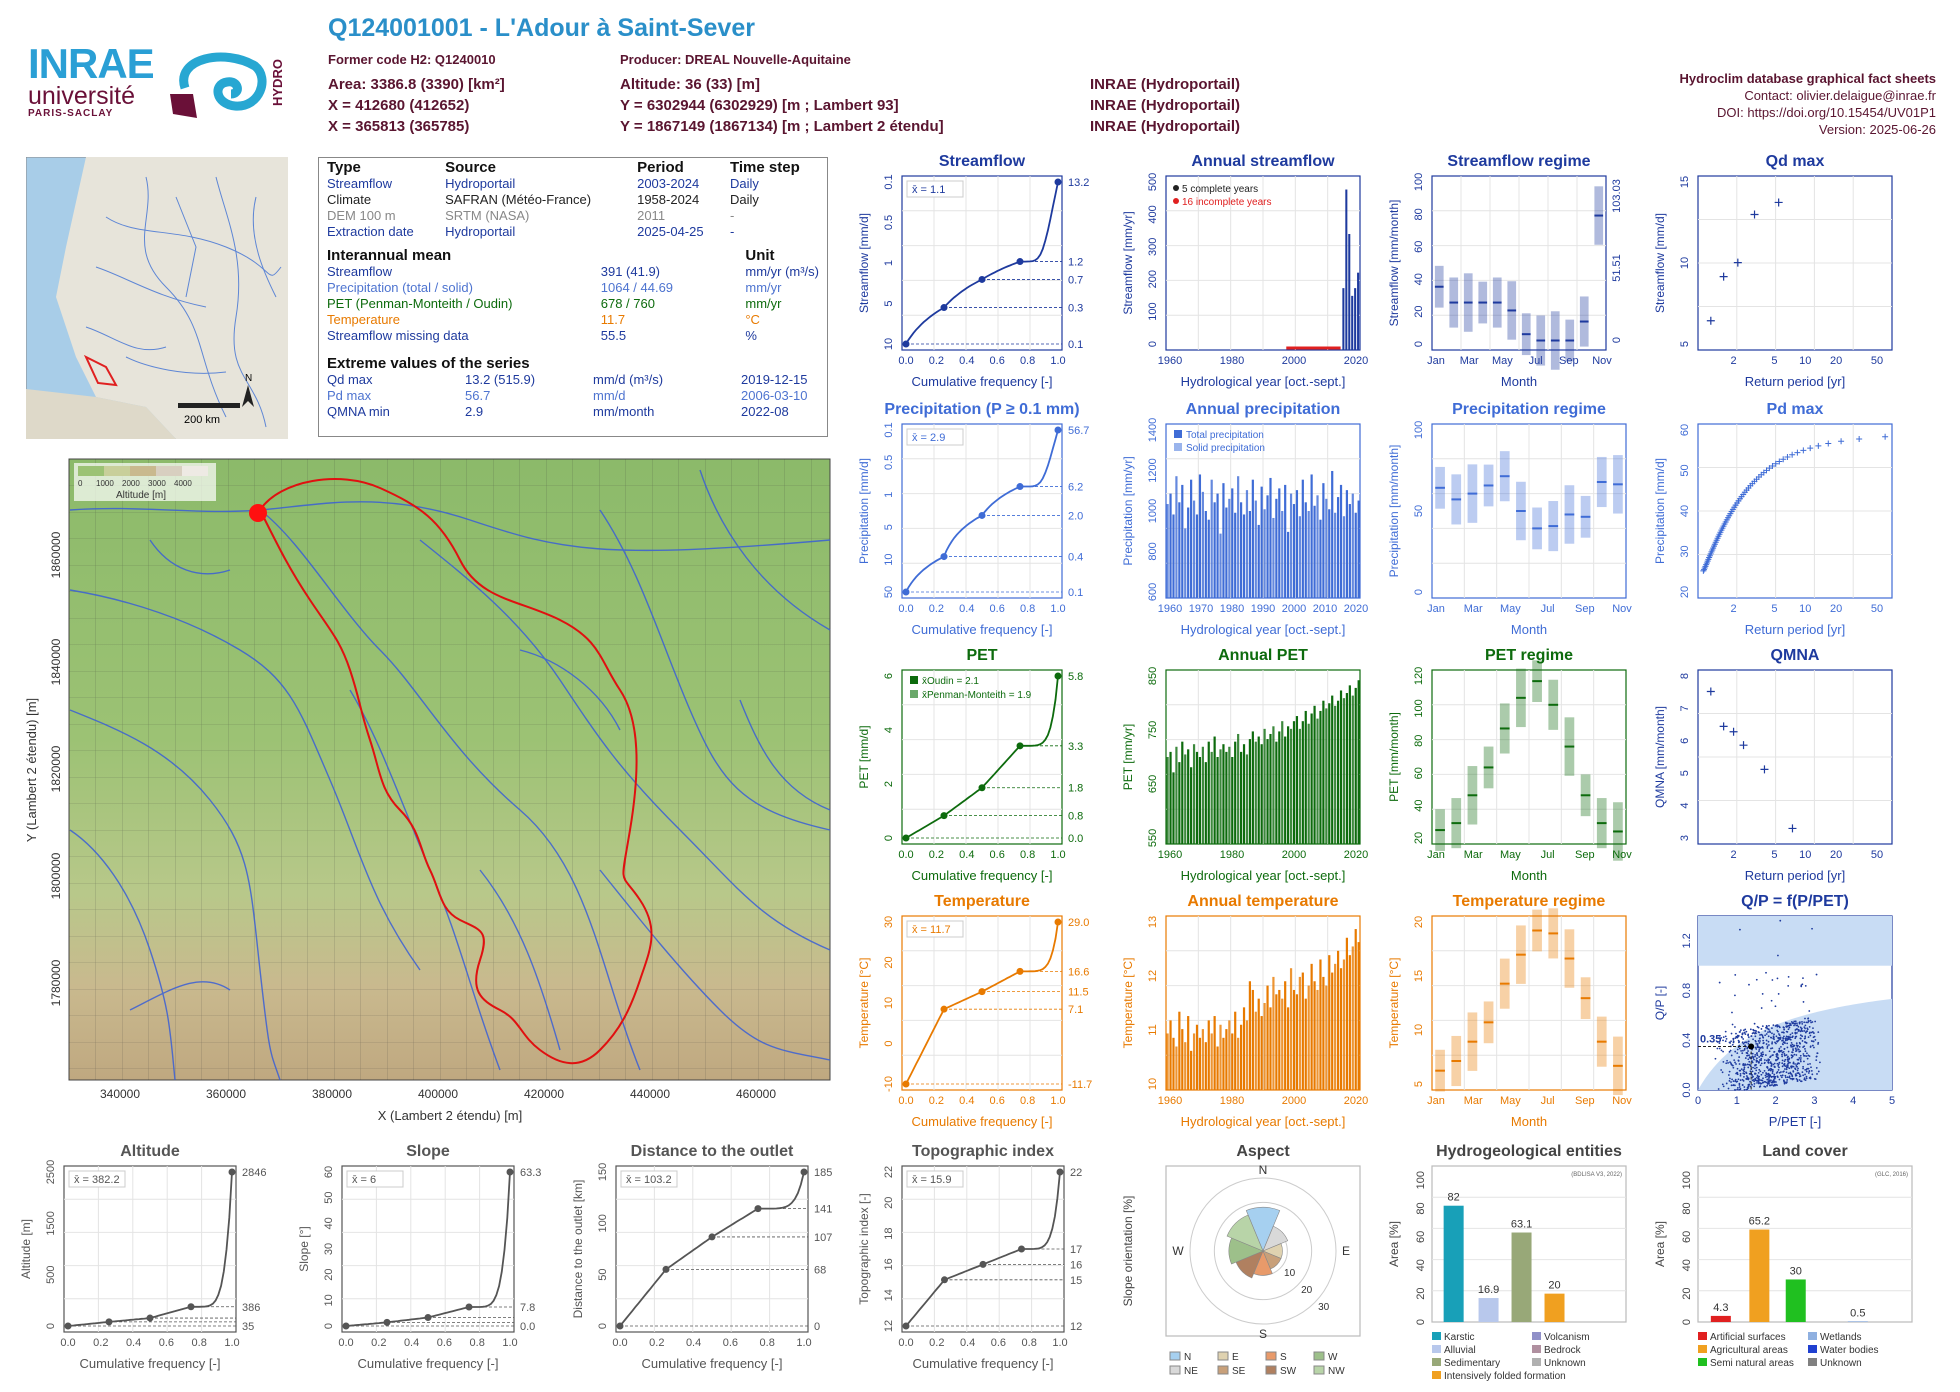 The height and width of the screenshot is (1392, 1960). Describe the element at coordinates (1128, 1251) in the screenshot. I see `y-axis-label: Slope orientation [%]` at that location.